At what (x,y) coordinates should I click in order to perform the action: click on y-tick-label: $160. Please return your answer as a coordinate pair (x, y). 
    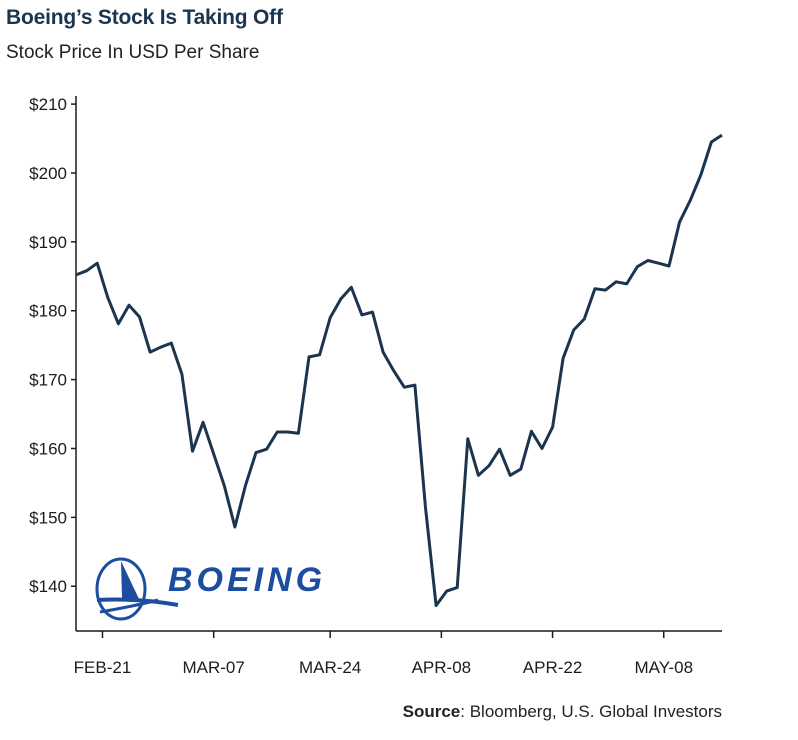
    Looking at the image, I should click on (48, 448).